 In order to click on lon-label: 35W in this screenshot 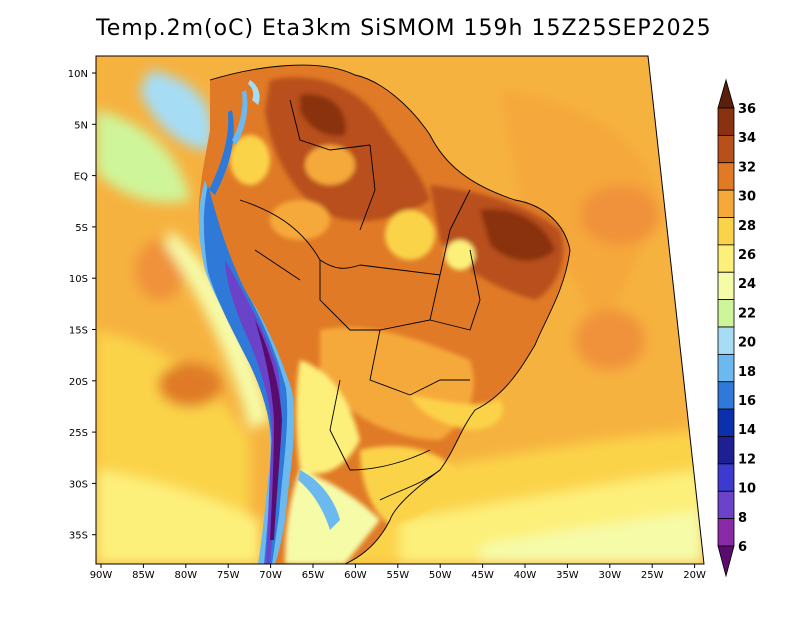, I will do `click(567, 575)`.